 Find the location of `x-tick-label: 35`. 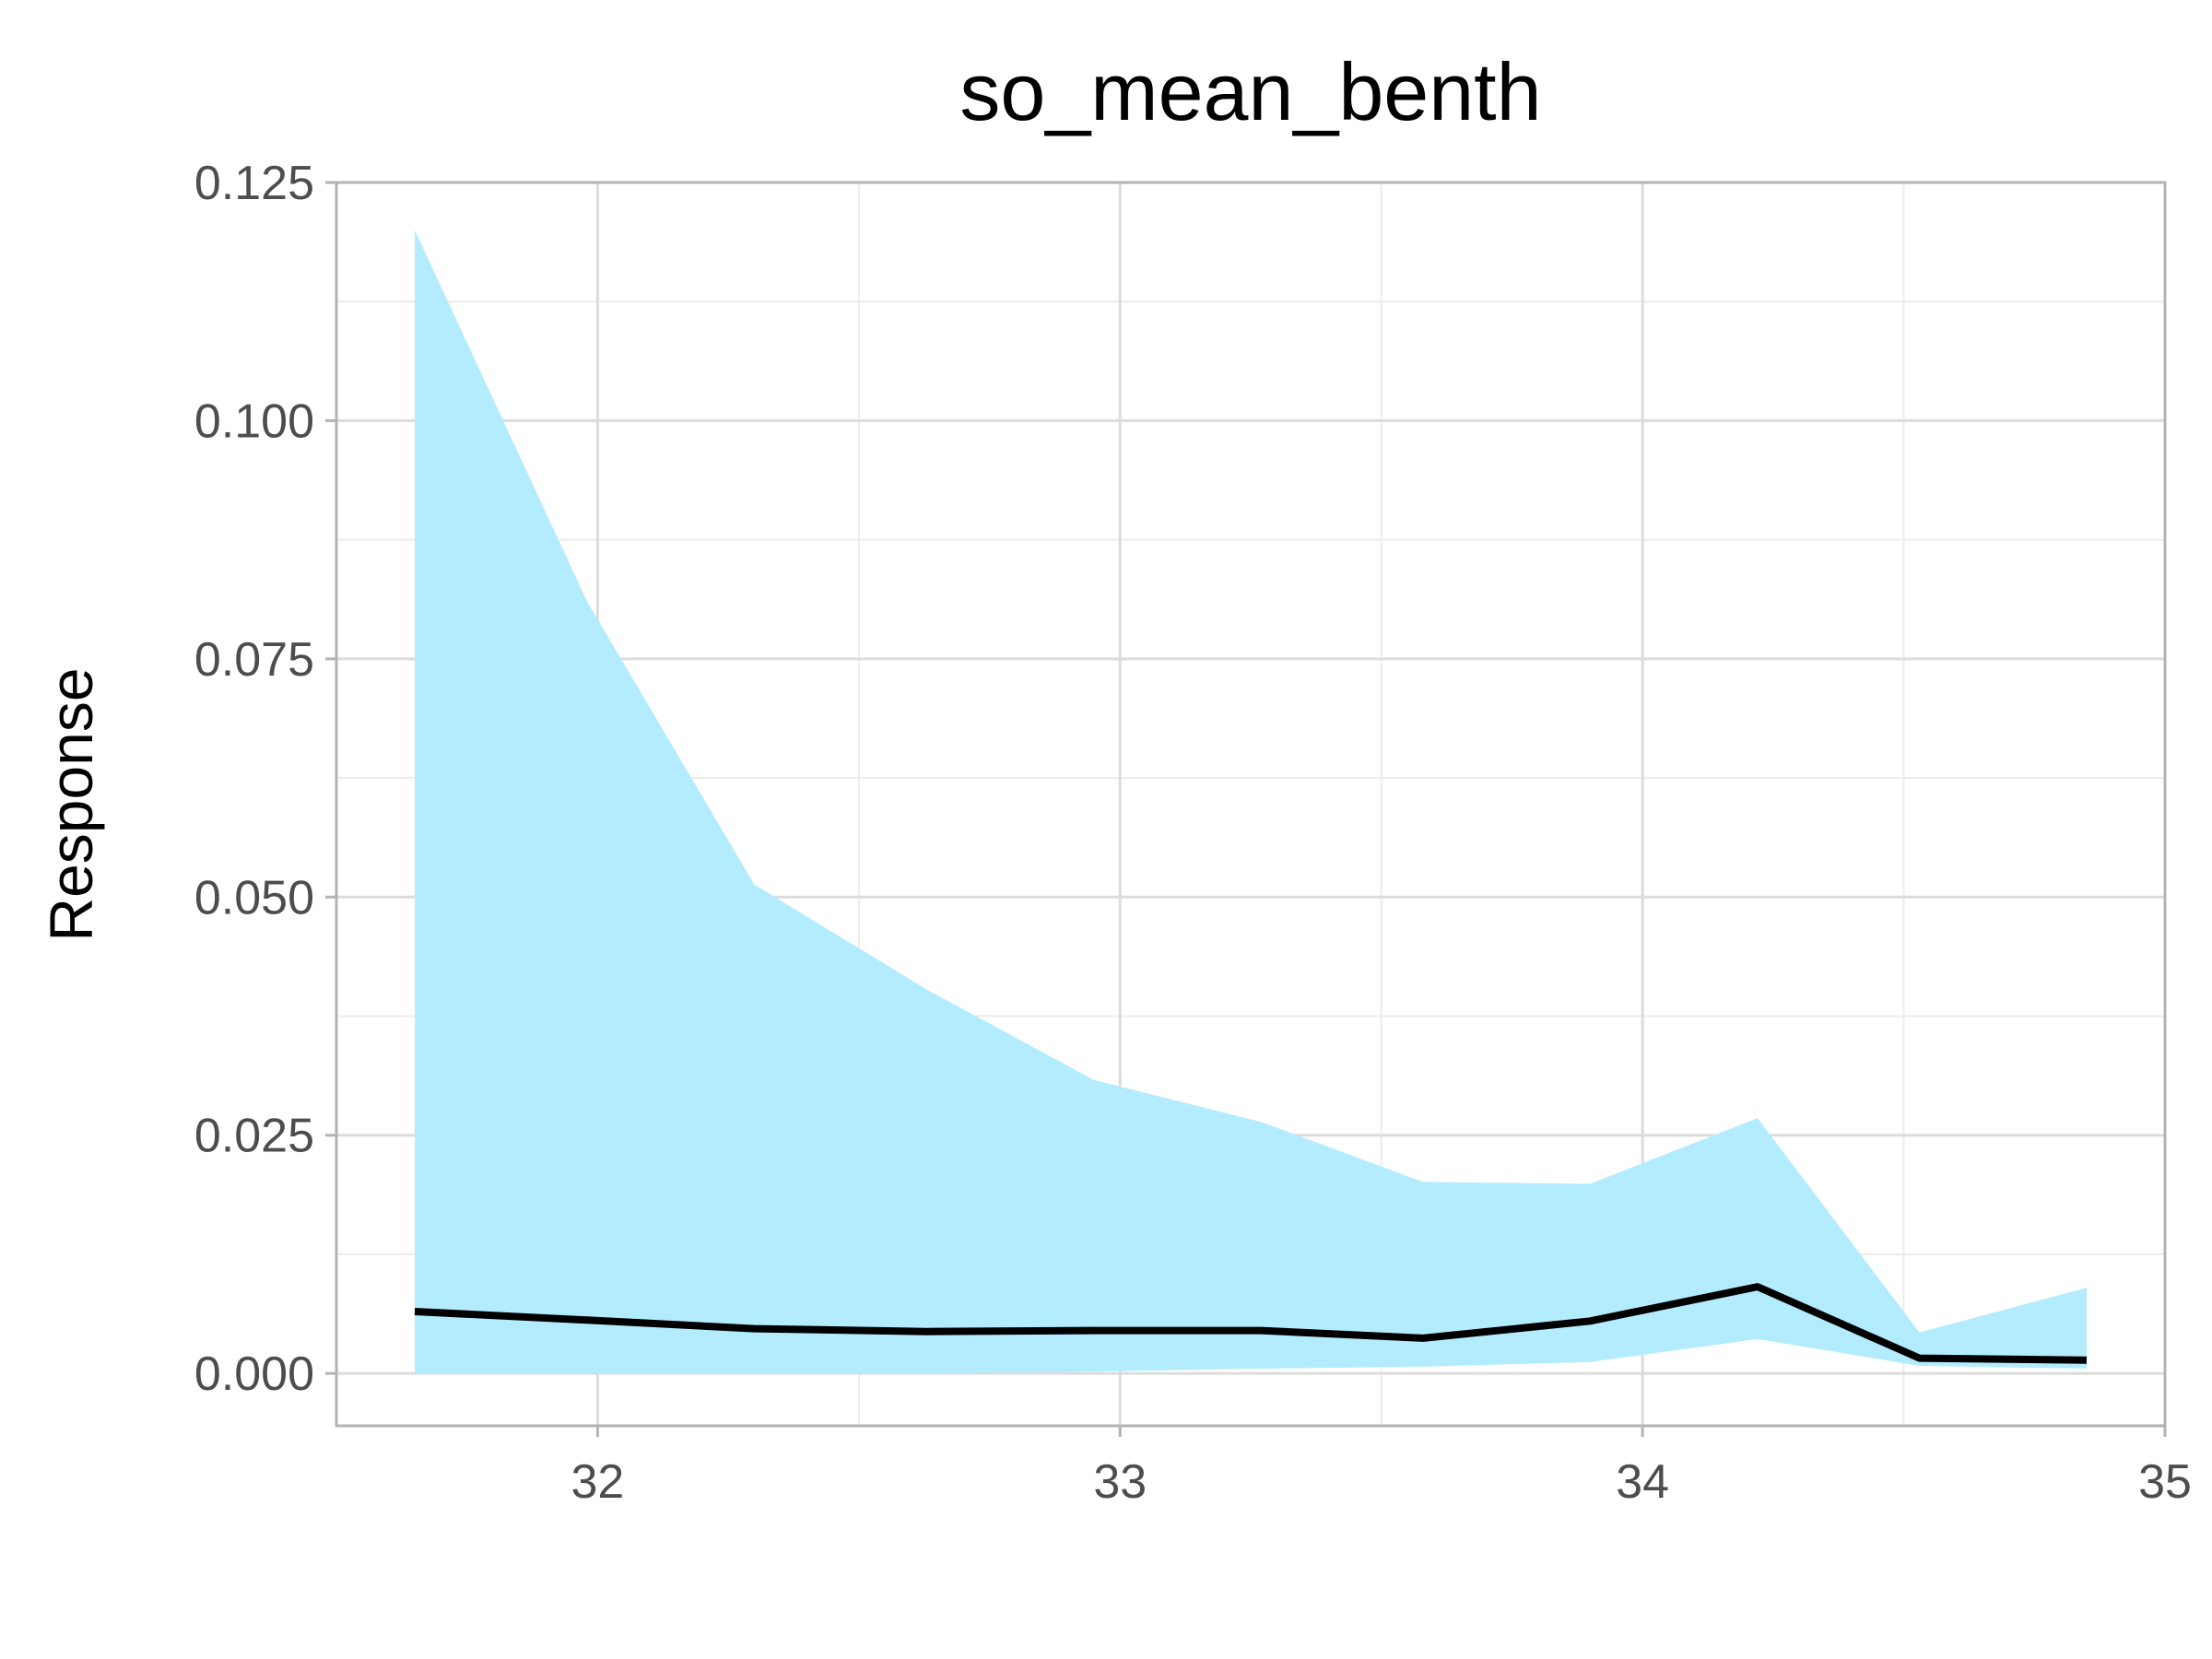

x-tick-label: 35 is located at coordinates (2165, 1482).